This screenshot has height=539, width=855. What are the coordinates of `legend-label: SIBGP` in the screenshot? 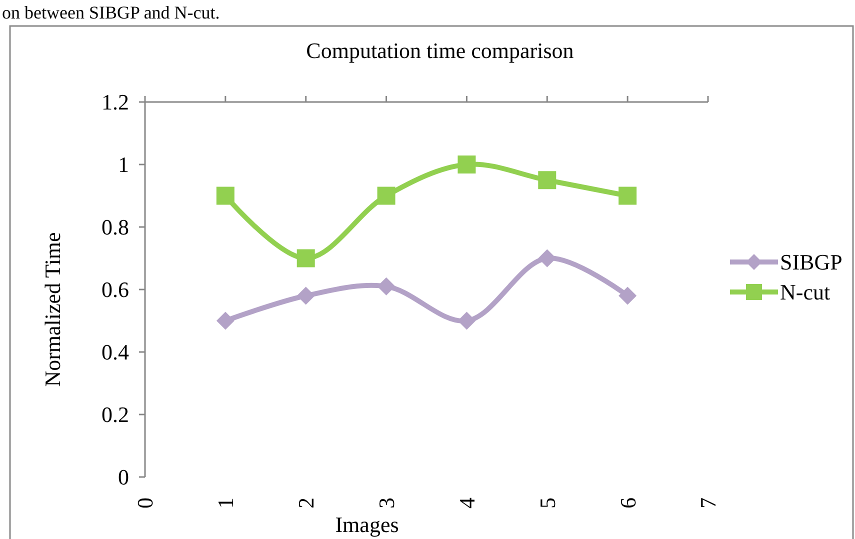 It's located at (811, 262).